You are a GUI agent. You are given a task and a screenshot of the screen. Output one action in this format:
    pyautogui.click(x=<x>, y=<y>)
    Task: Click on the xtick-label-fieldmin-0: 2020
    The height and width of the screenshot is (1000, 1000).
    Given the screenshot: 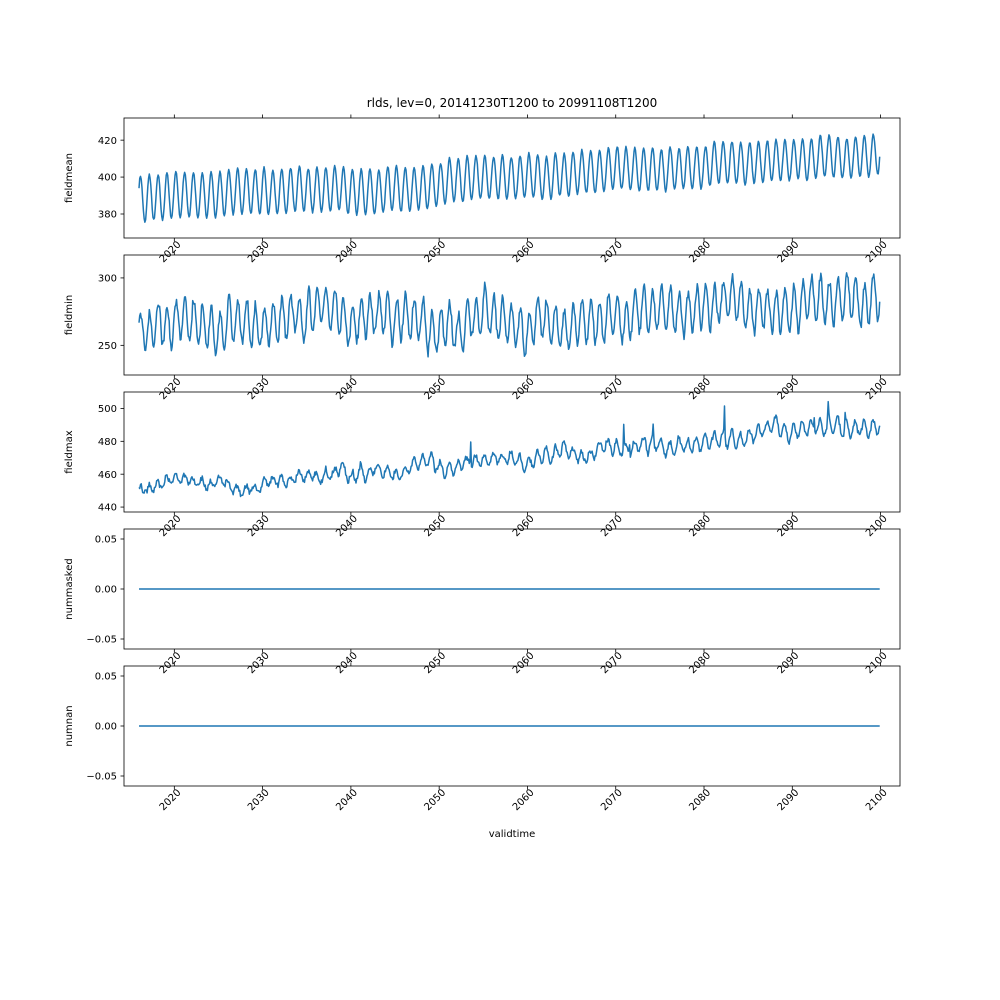 What is the action you would take?
    pyautogui.click(x=171, y=389)
    